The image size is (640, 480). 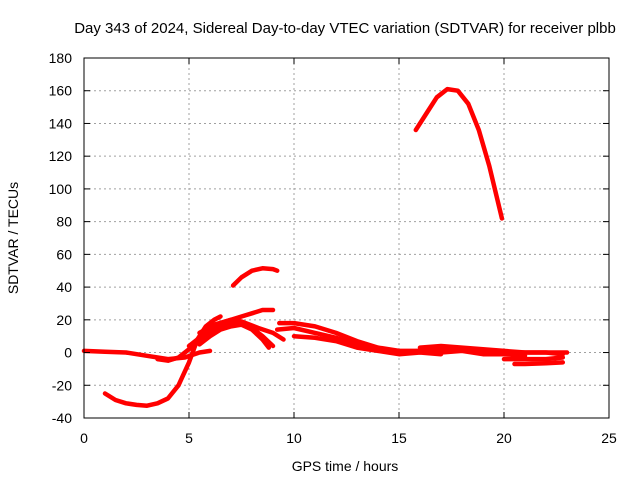 What do you see at coordinates (62, 385) in the screenshot?
I see `y-tick-label: -20` at bounding box center [62, 385].